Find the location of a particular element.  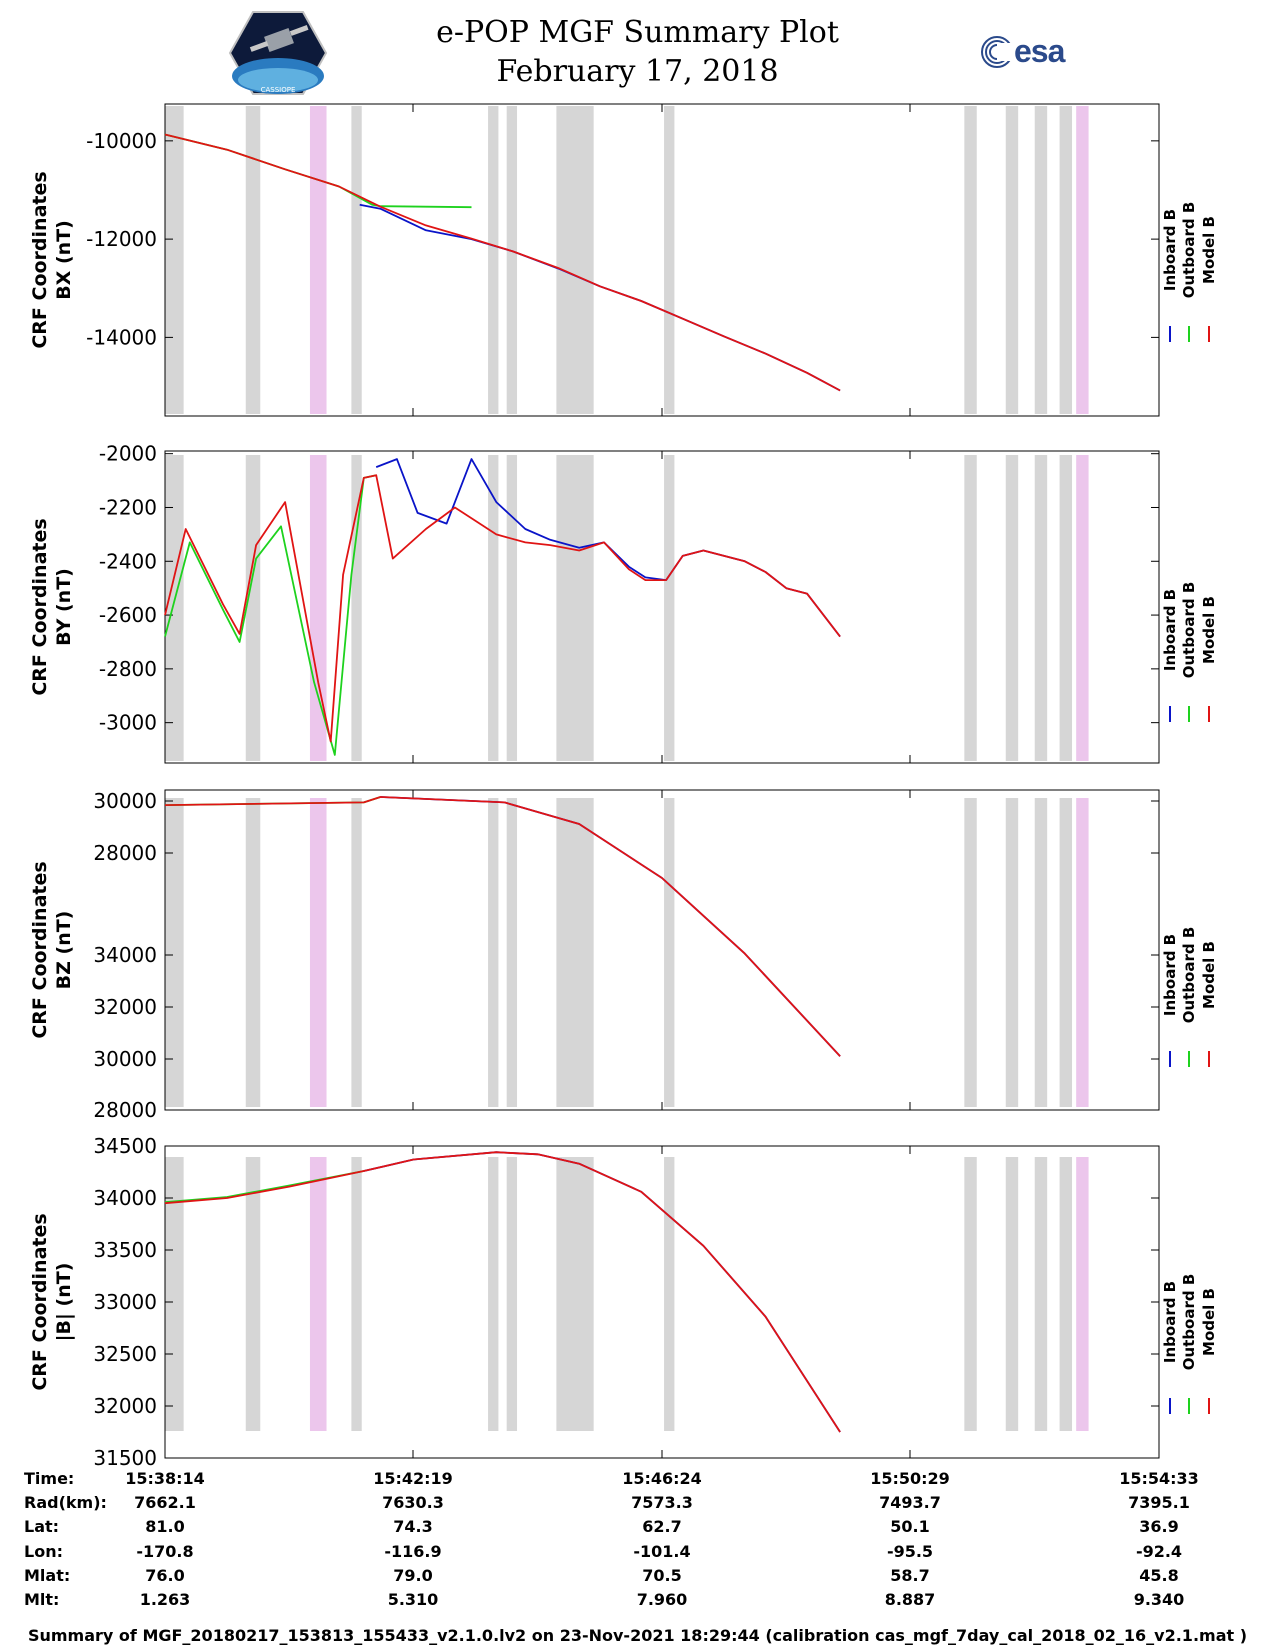

ephemeris-row-label: Mlat: is located at coordinates (47, 1575).